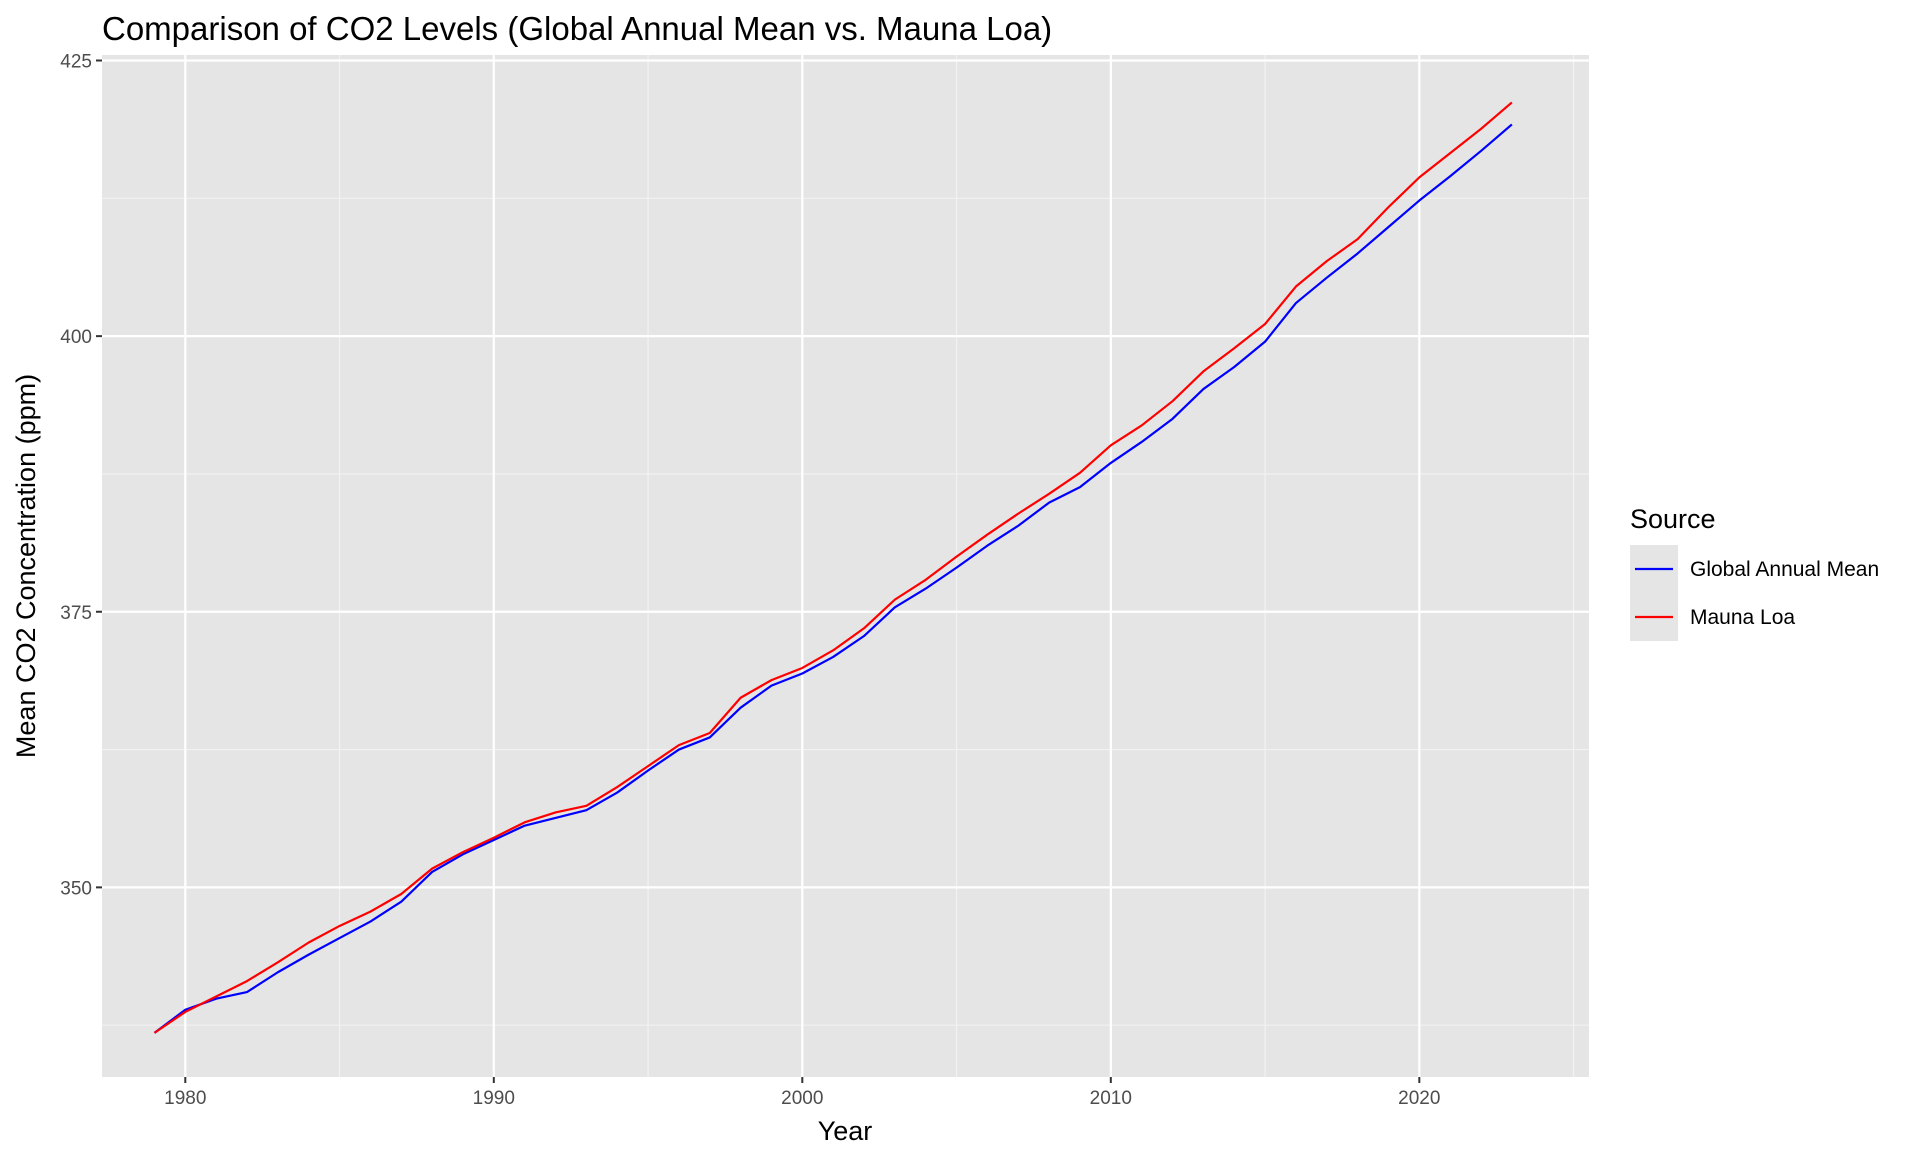 The width and height of the screenshot is (1920, 1152). Describe the element at coordinates (802, 1098) in the screenshot. I see `x-tick-label: 2000` at that location.